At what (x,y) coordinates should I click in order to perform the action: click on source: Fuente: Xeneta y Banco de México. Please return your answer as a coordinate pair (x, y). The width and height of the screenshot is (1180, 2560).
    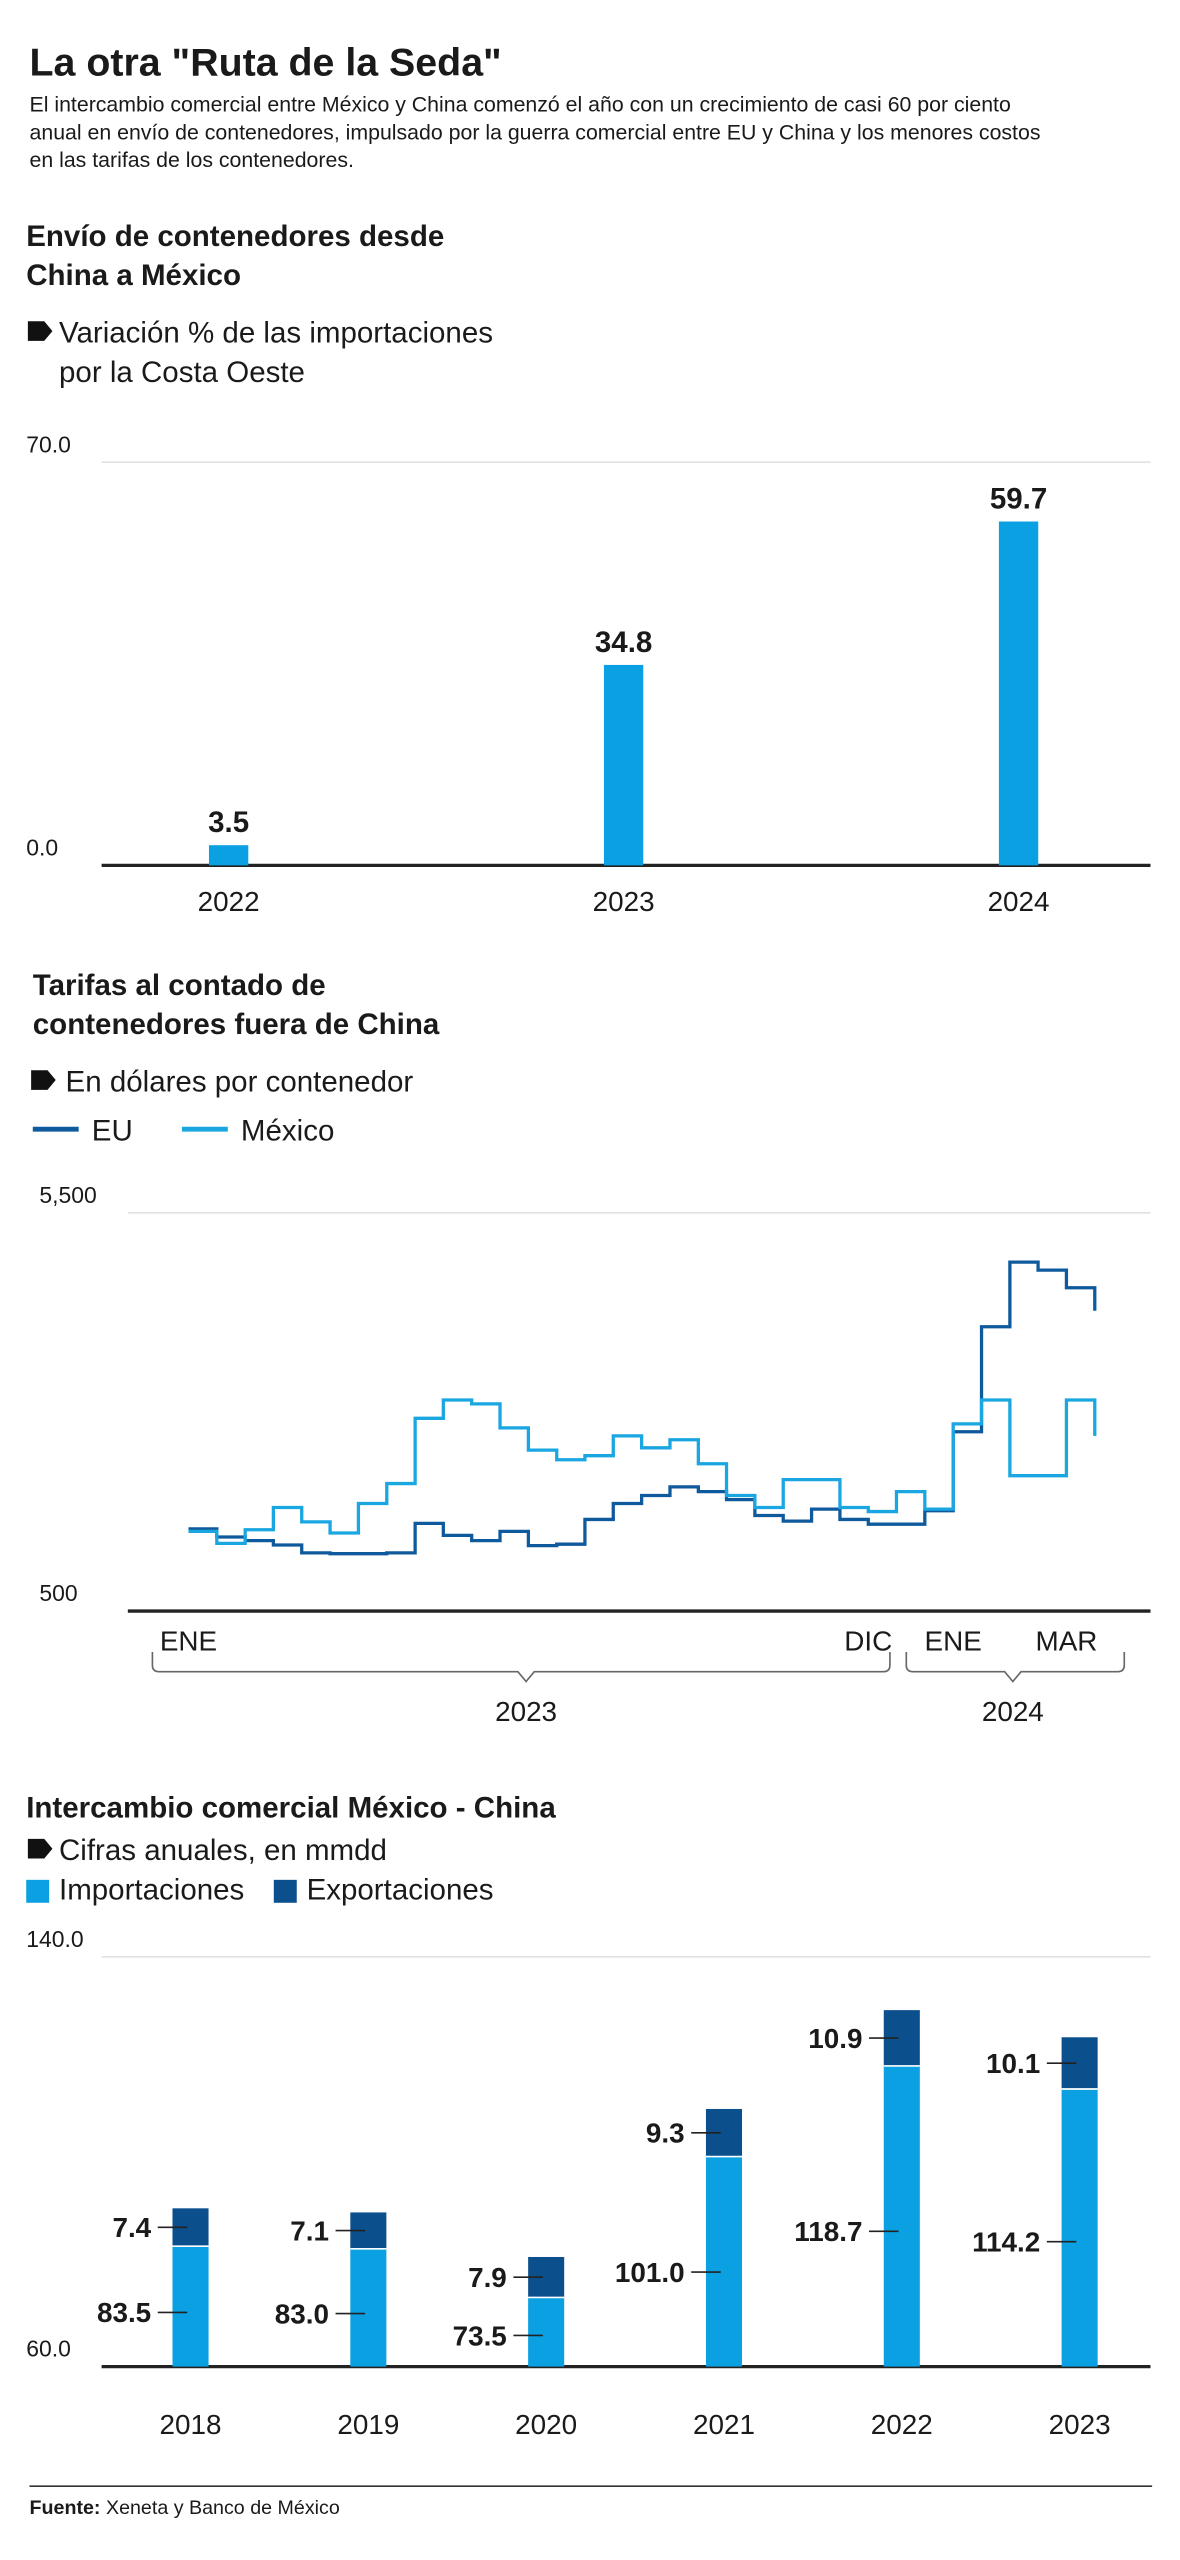
    Looking at the image, I should click on (185, 2508).